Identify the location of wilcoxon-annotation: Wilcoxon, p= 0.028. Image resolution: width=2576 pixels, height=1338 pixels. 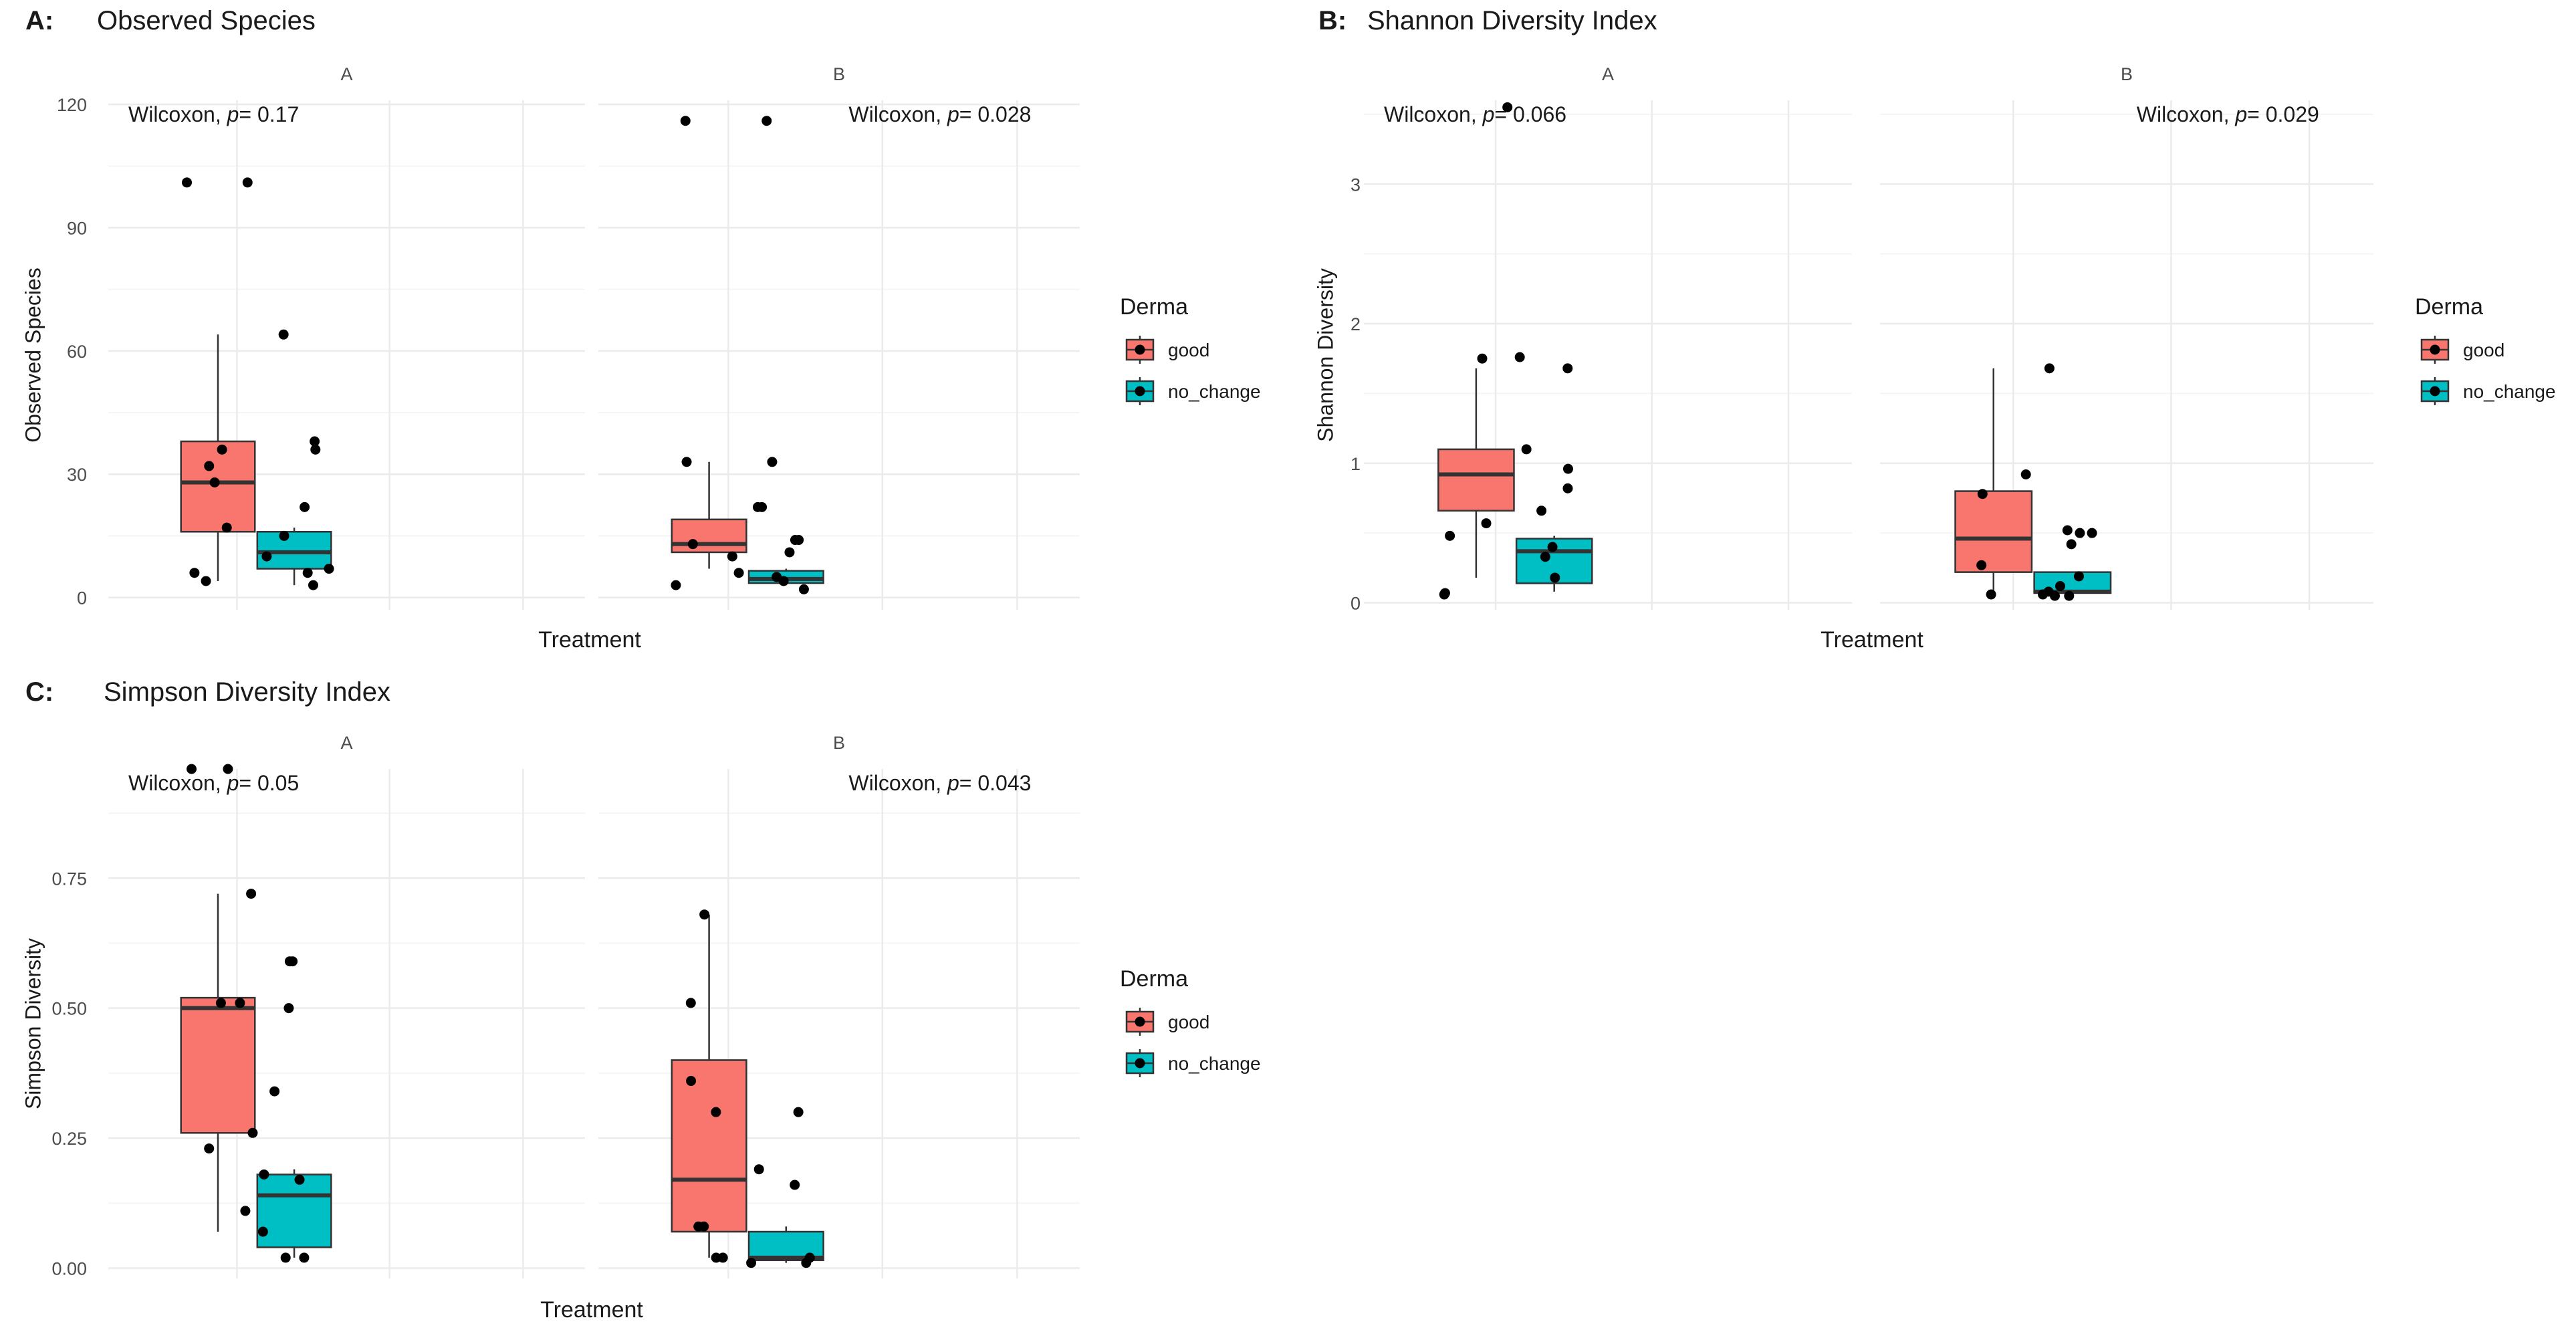
(939, 114).